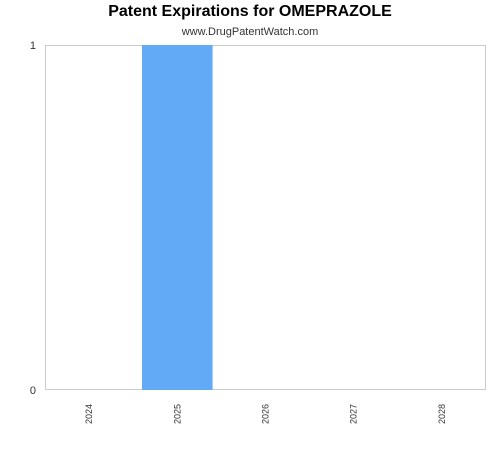 The width and height of the screenshot is (500, 450). Describe the element at coordinates (33, 218) in the screenshot. I see `y-axis-ticks: 01` at that location.